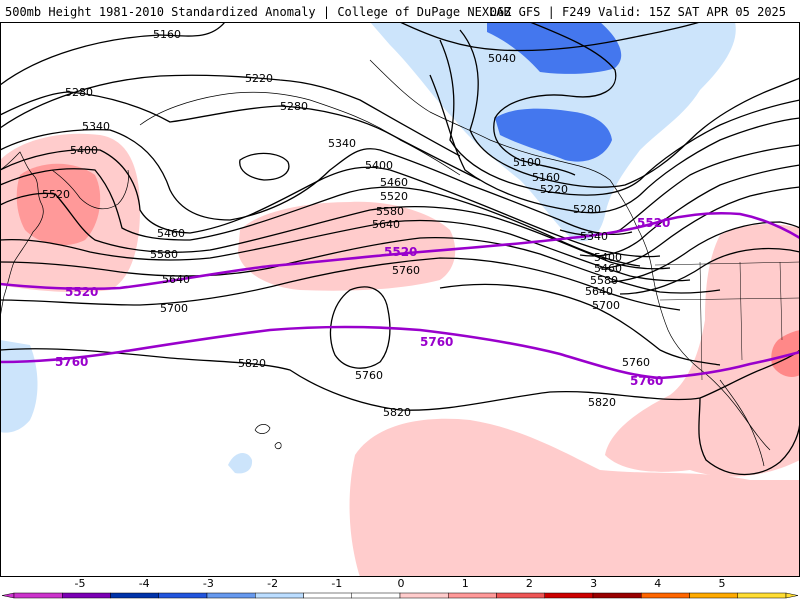 This screenshot has height=600, width=800. I want to click on negative-anomaly-core-north, so click(554, 48).